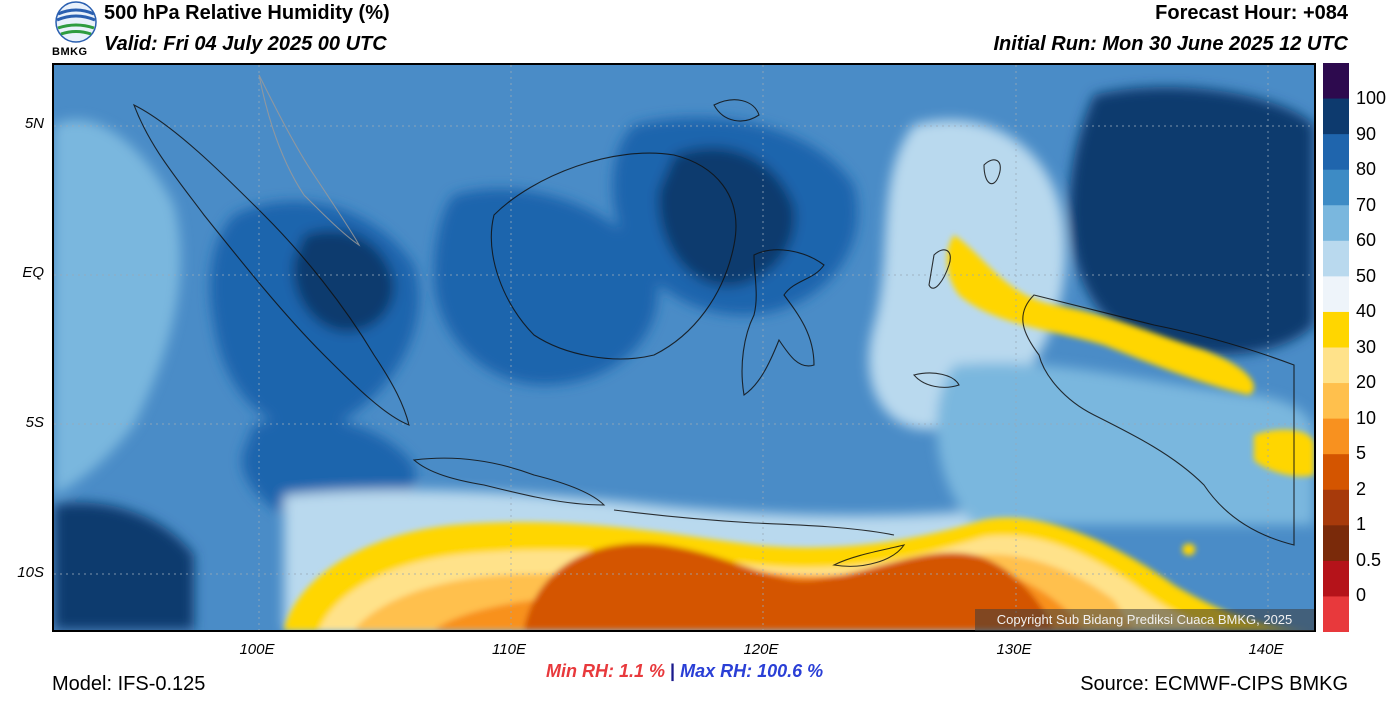 The image size is (1400, 709). I want to click on lat-label-5s: 5S, so click(34, 422).